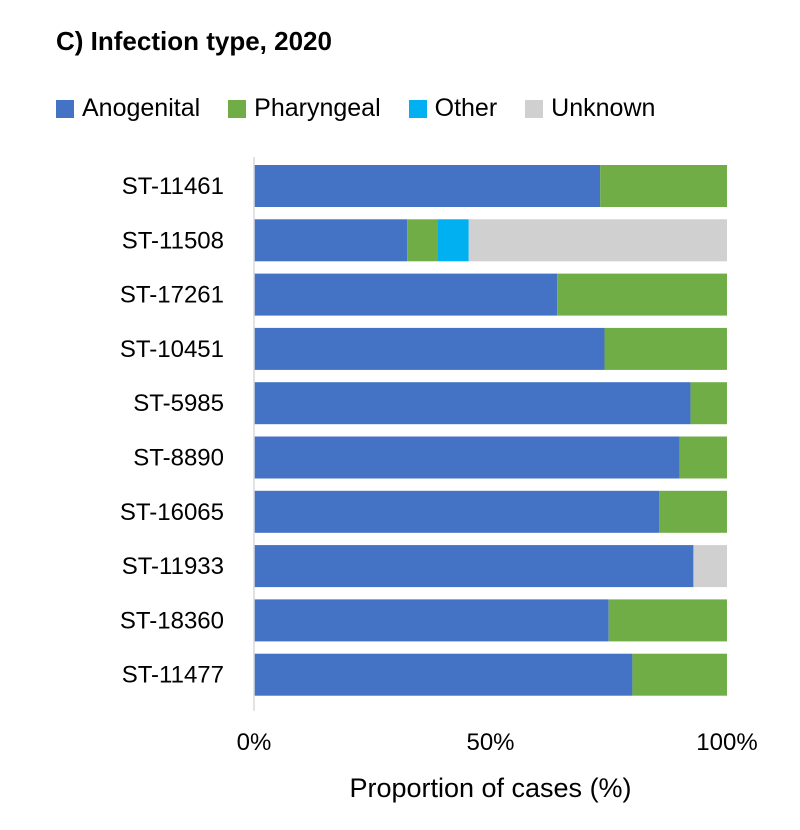  What do you see at coordinates (490, 742) in the screenshot?
I see `x-tick-label: 50%` at bounding box center [490, 742].